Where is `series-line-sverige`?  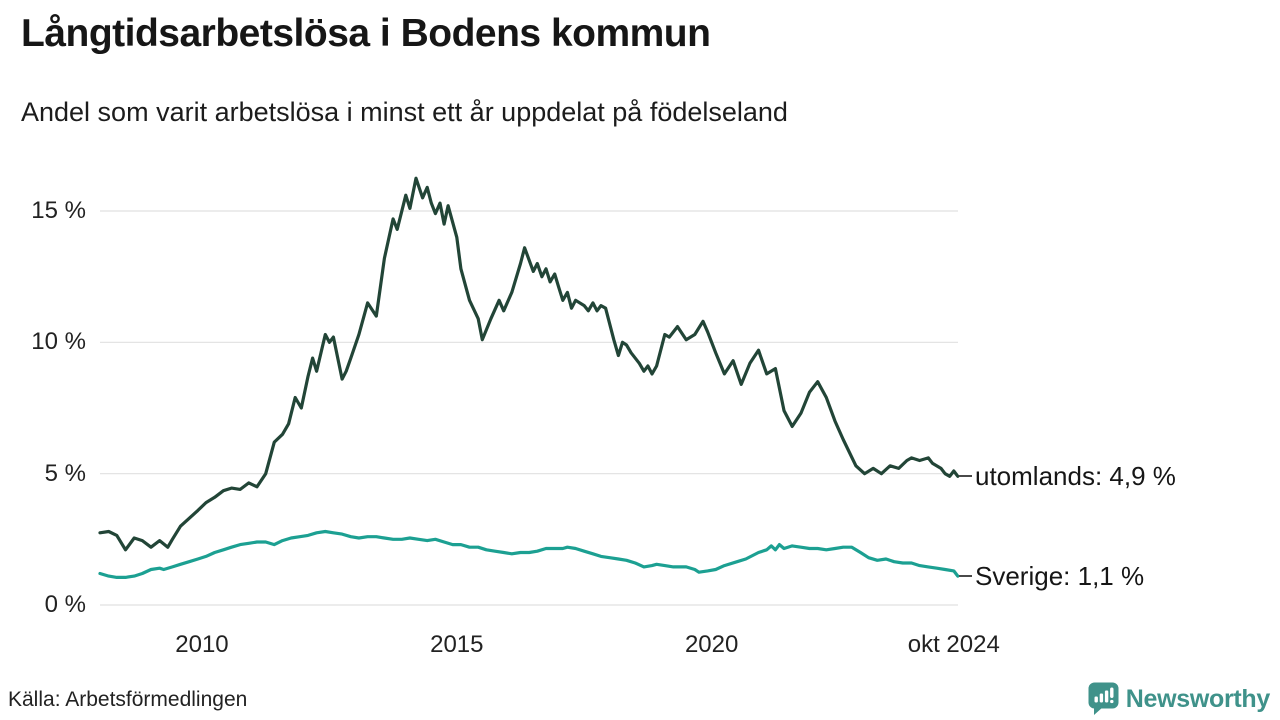 series-line-sverige is located at coordinates (529, 554).